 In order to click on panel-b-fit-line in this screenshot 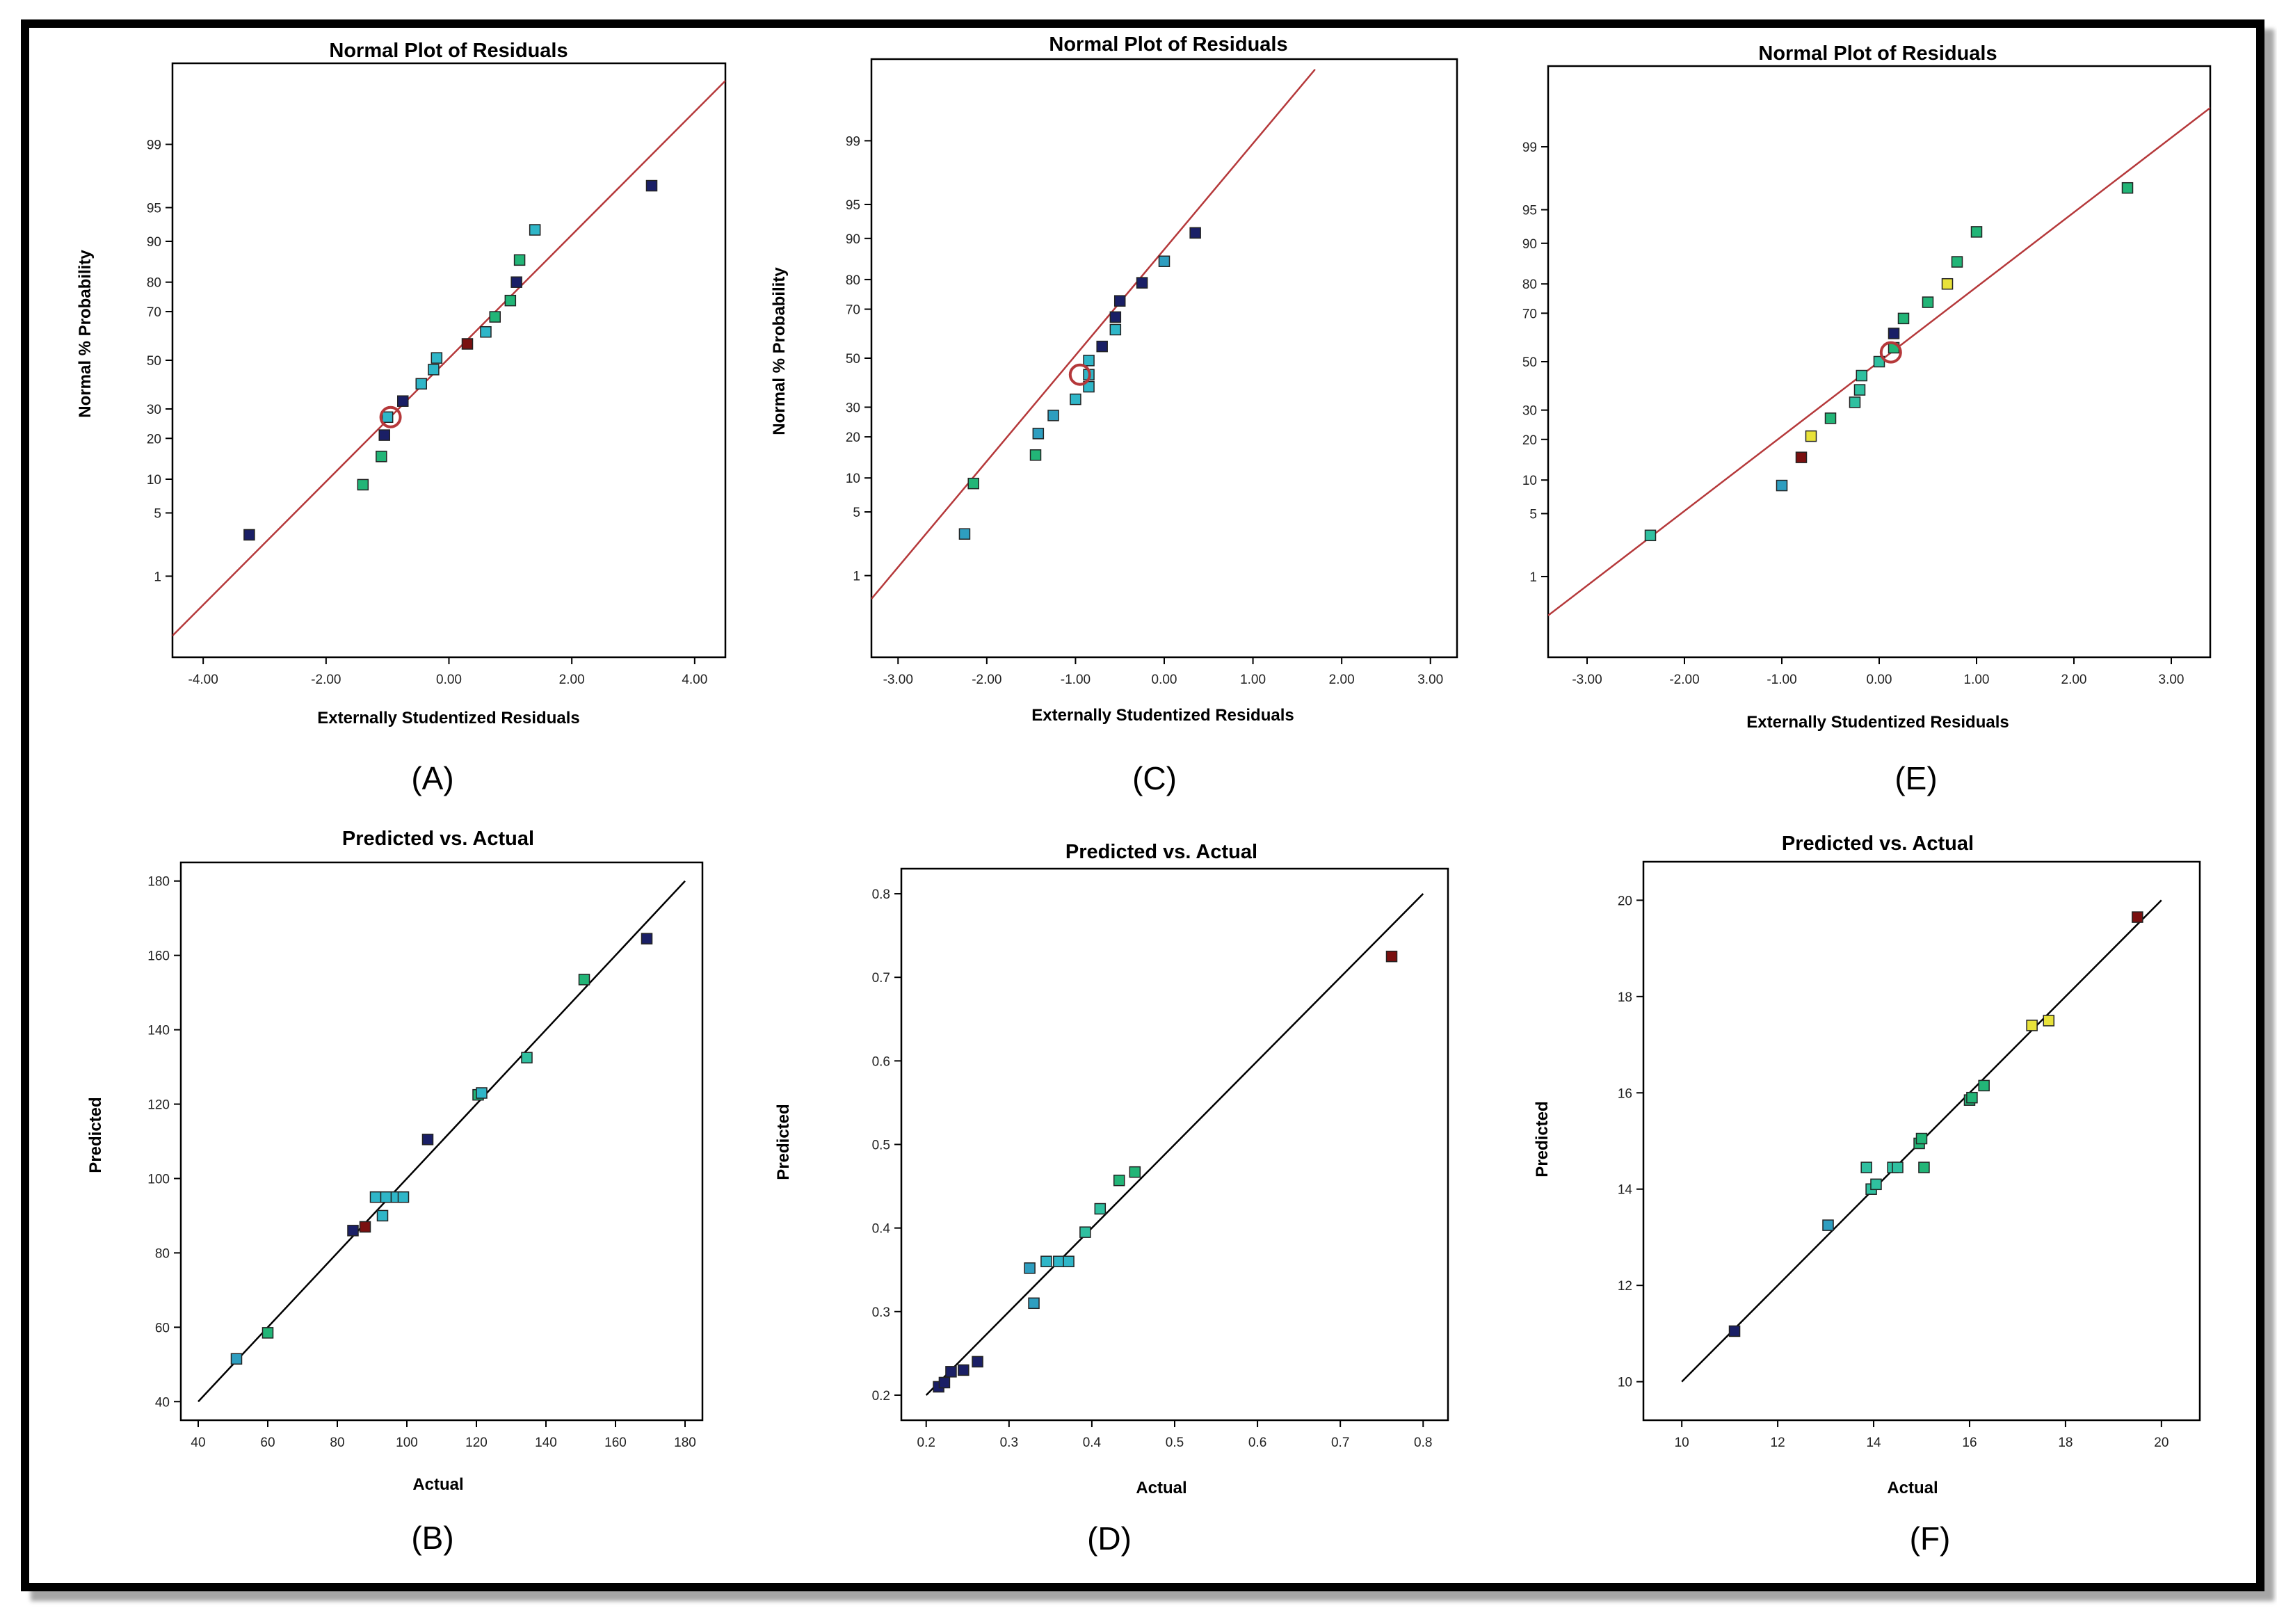, I will do `click(442, 1141)`.